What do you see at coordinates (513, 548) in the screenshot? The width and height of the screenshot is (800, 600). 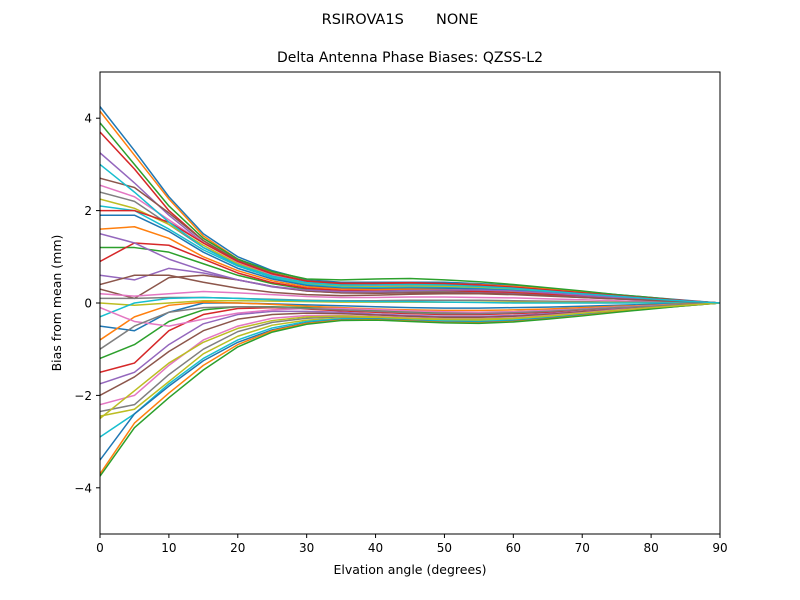 I see `x-tick-label: 60` at bounding box center [513, 548].